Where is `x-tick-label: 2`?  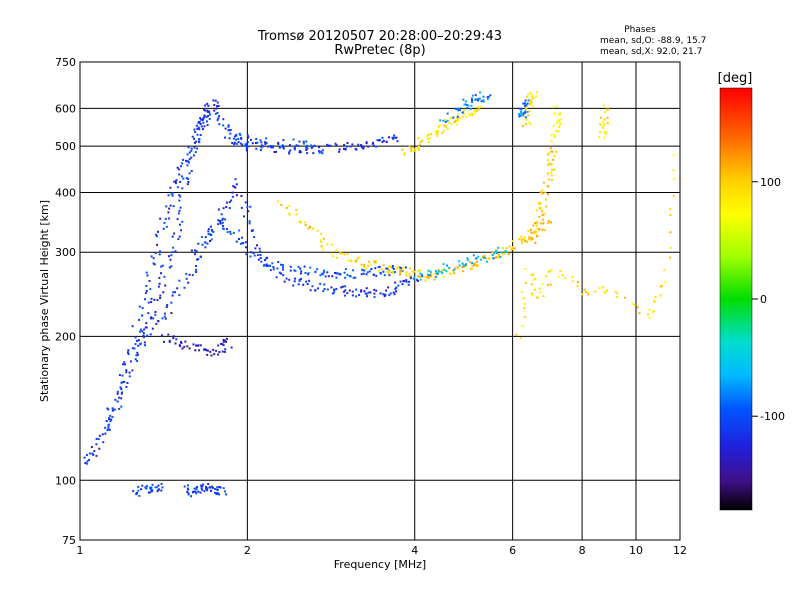 x-tick-label: 2 is located at coordinates (247, 550).